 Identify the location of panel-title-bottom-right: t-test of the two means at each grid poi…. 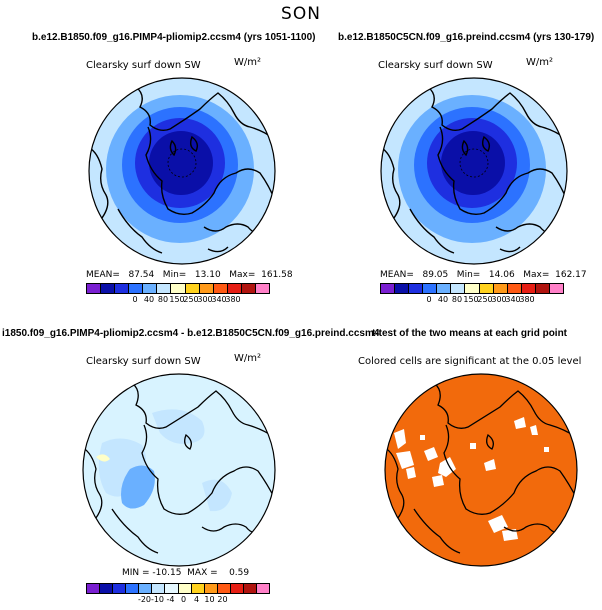
(470, 333).